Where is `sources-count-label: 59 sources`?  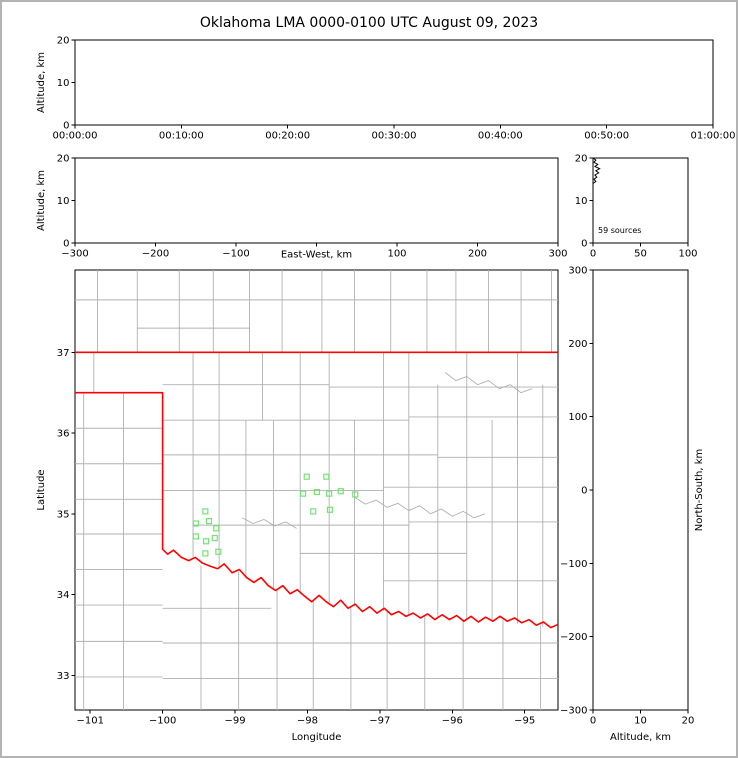
sources-count-label: 59 sources is located at coordinates (619, 230).